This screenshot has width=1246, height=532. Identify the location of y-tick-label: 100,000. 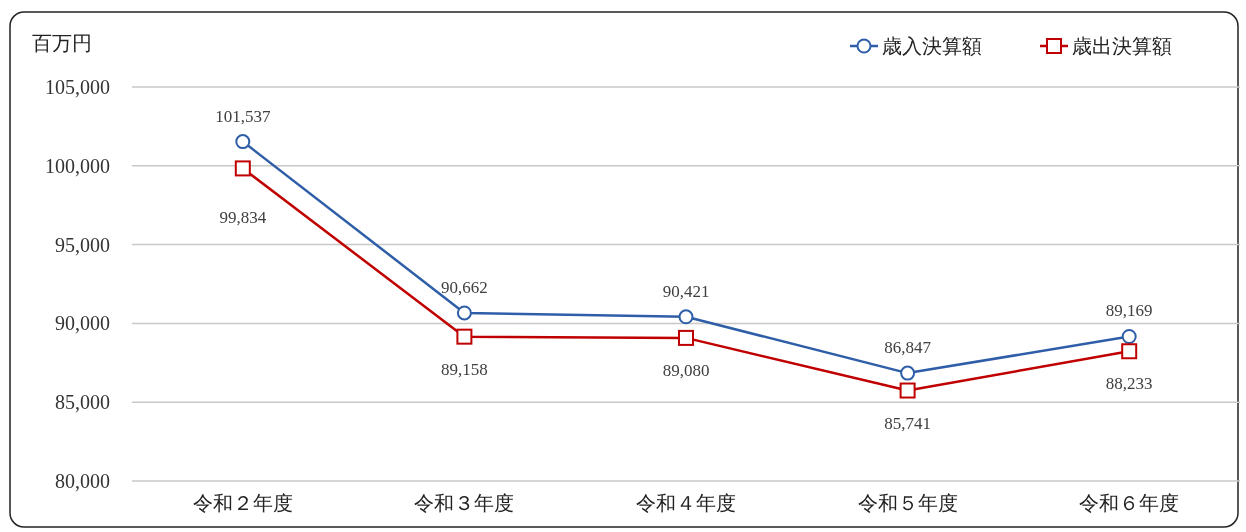
(77, 165).